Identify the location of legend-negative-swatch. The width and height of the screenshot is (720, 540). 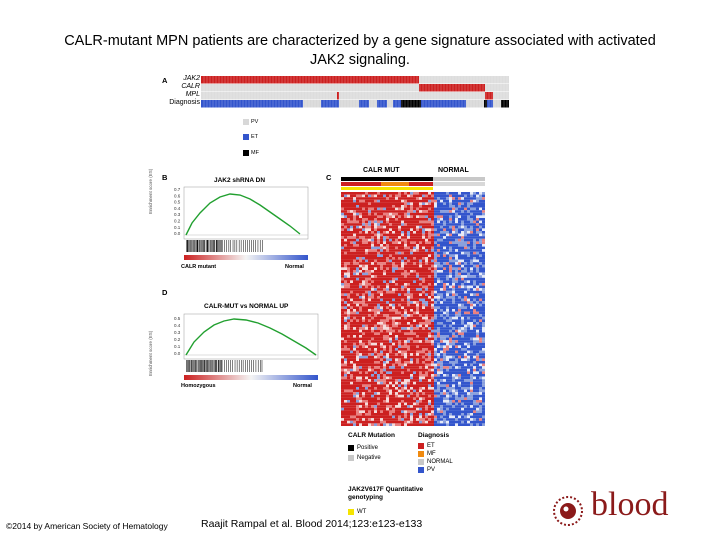
(351, 458).